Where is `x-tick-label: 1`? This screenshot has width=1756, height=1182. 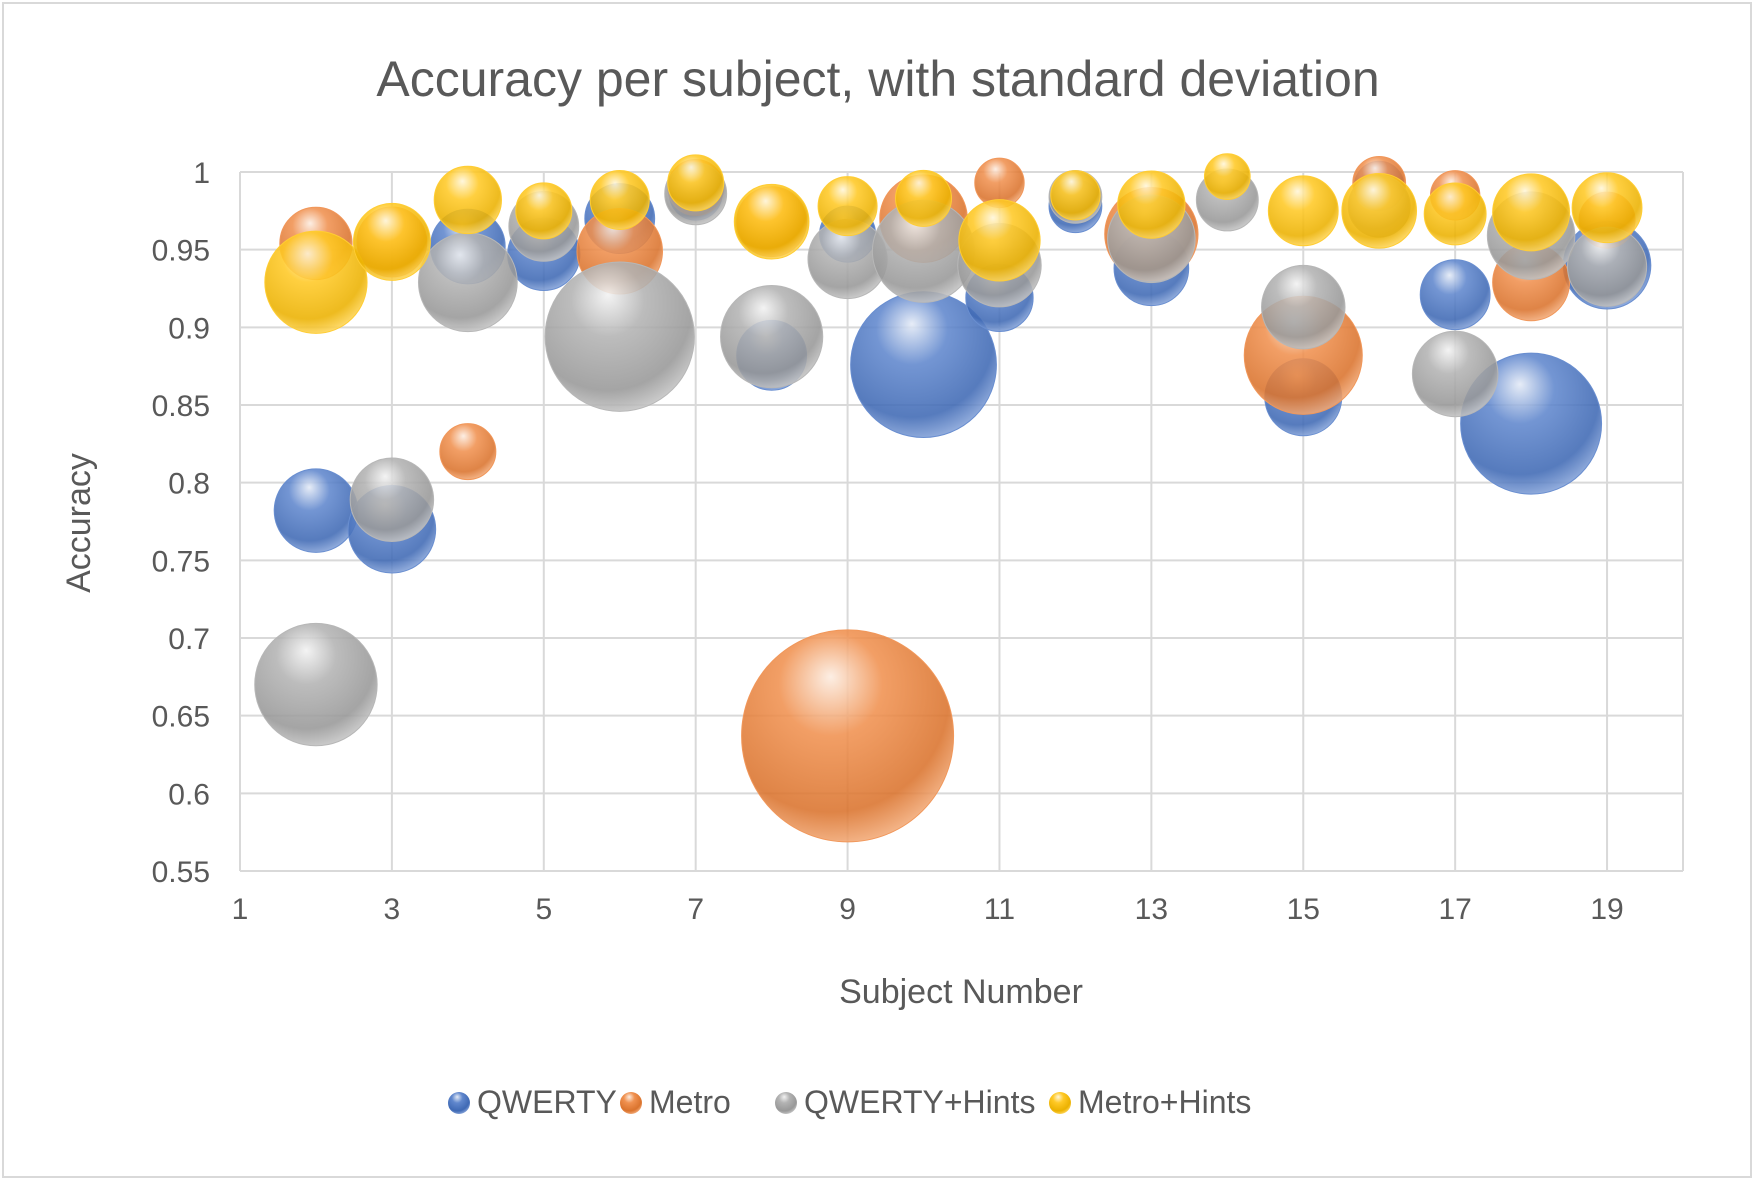
x-tick-label: 1 is located at coordinates (240, 909).